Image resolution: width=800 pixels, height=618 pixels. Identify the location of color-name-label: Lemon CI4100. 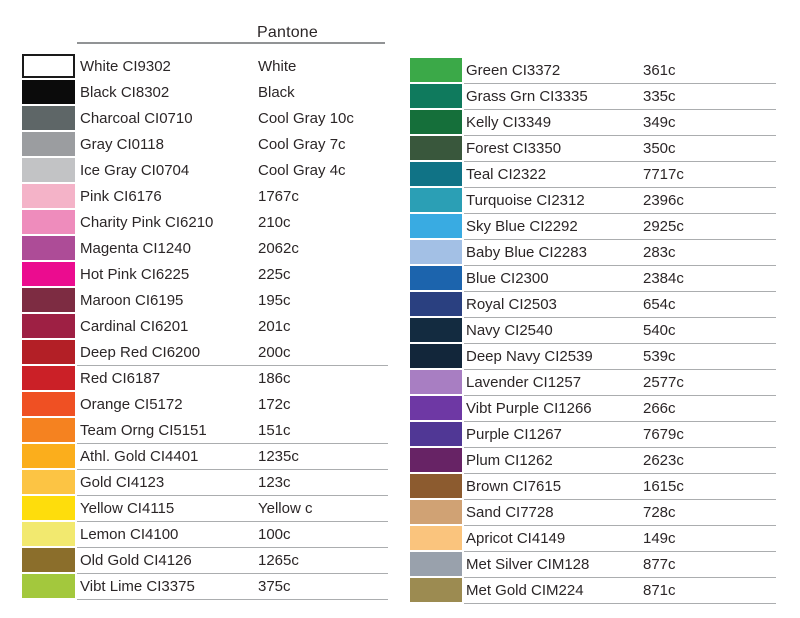
(129, 534).